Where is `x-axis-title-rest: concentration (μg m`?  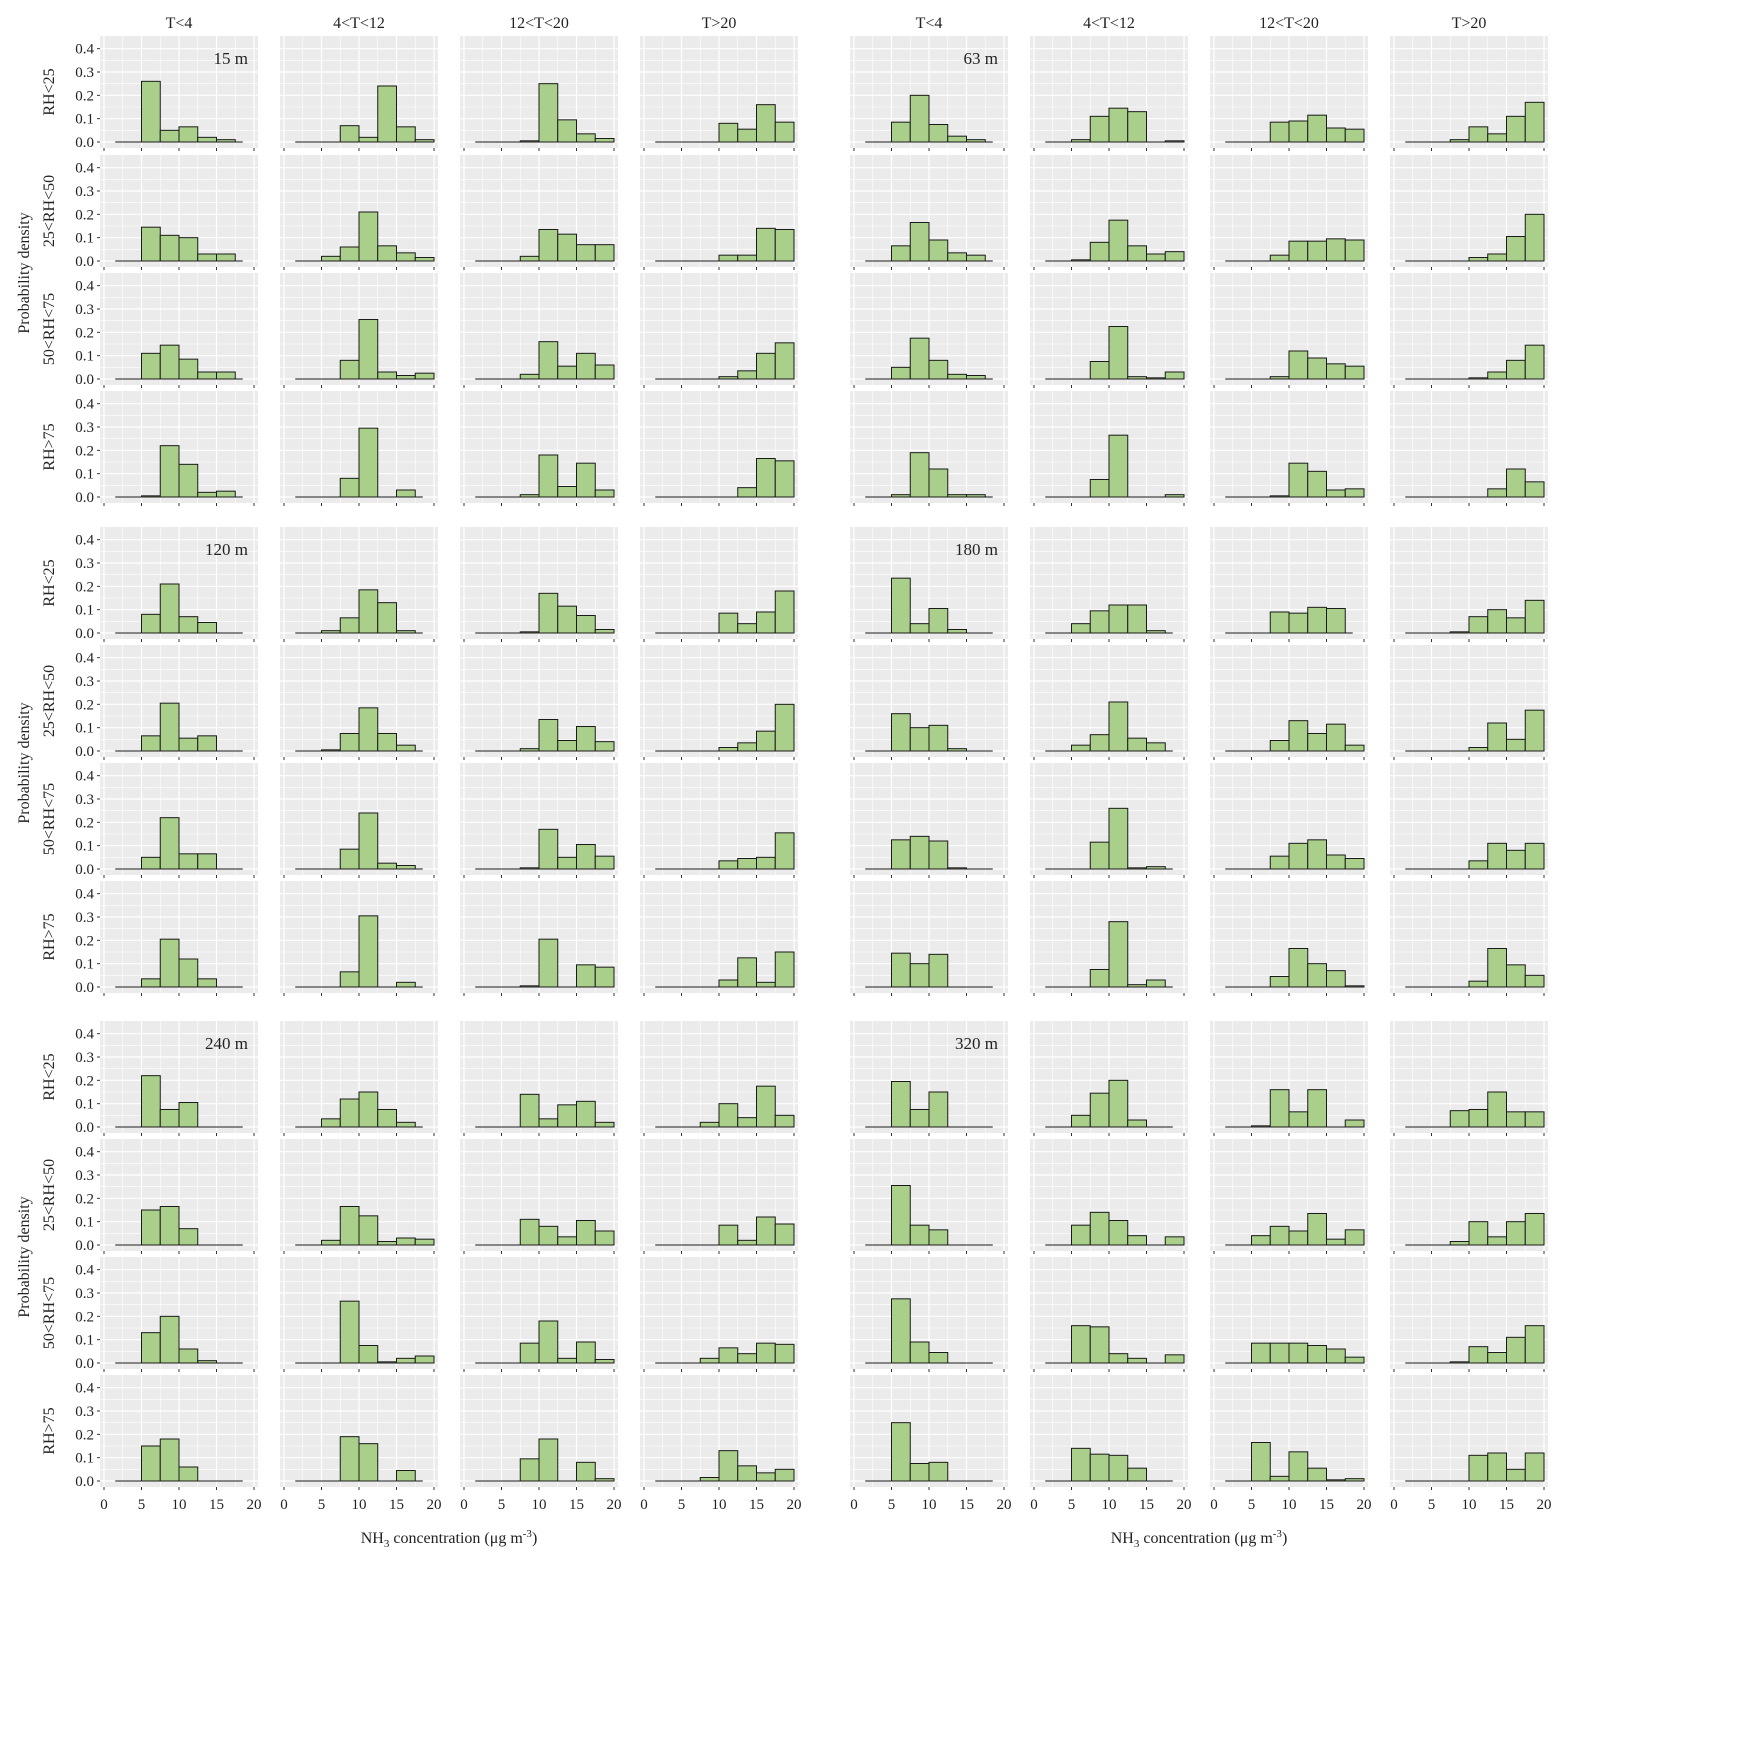 x-axis-title-rest: concentration (μg m is located at coordinates (456, 1538).